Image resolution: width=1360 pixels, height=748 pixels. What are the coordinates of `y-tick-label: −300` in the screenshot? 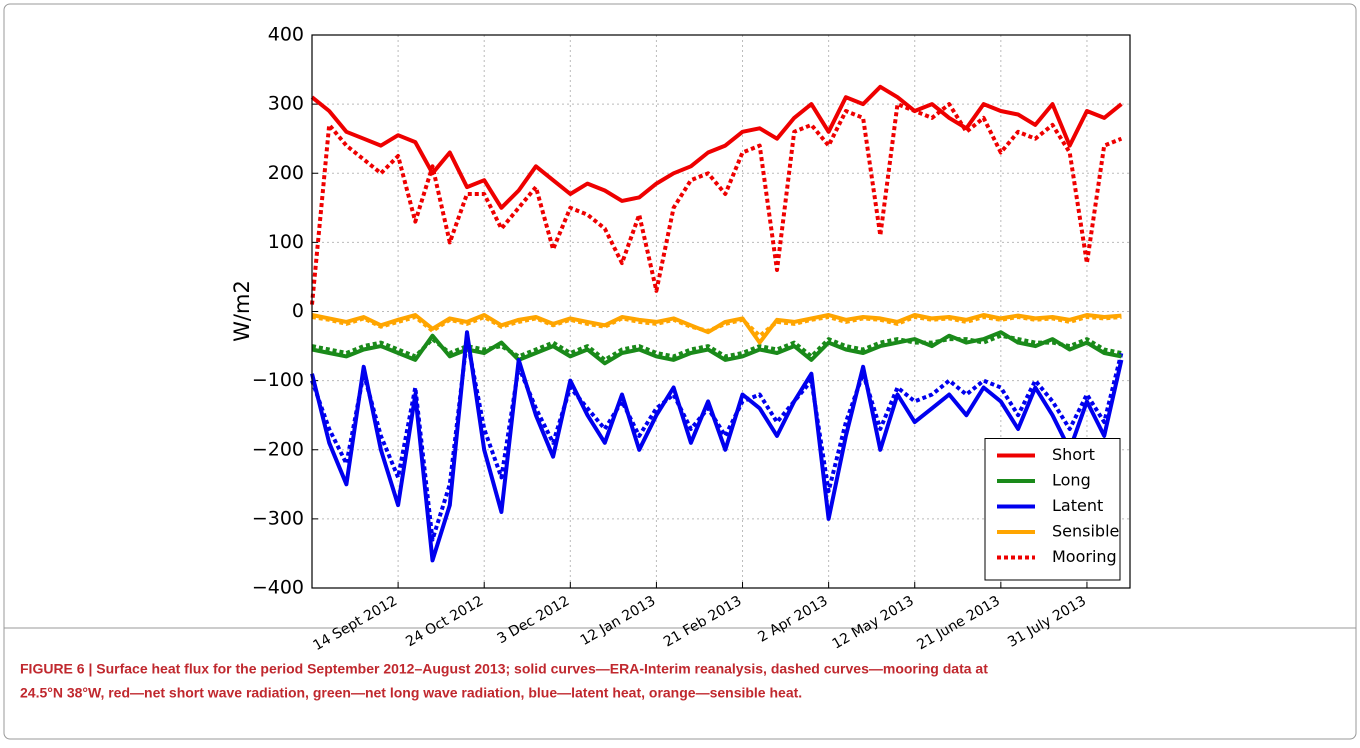 It's located at (278, 518).